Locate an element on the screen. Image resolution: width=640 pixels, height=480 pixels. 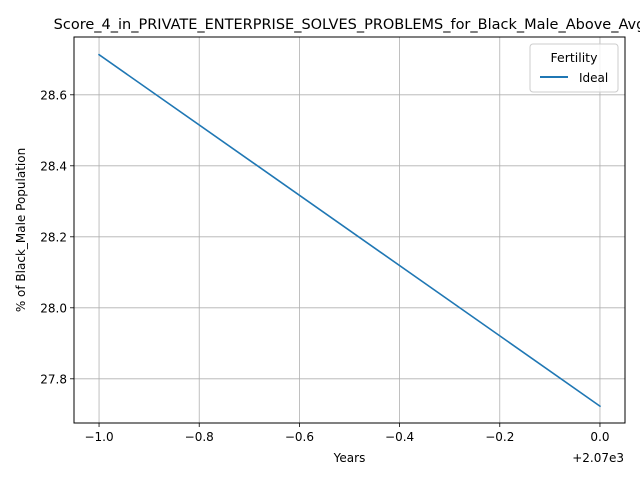
y-tick-label: 28.0 is located at coordinates (53, 308).